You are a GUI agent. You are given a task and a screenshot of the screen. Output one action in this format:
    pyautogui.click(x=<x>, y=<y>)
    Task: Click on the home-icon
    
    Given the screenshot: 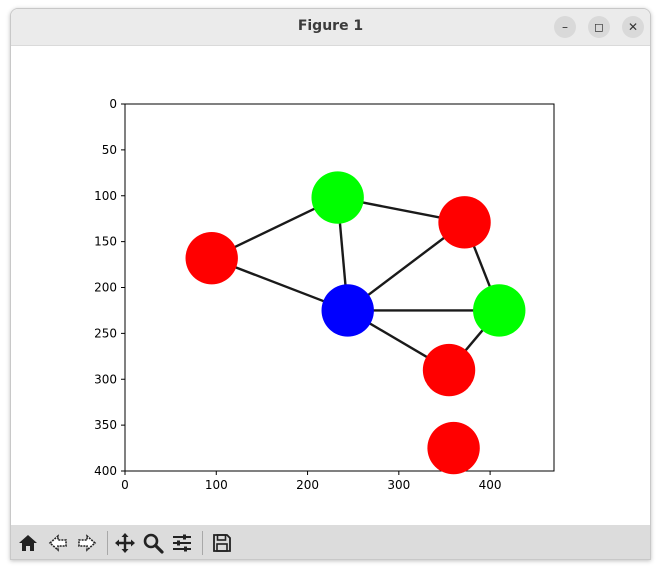 What is the action you would take?
    pyautogui.click(x=28, y=543)
    